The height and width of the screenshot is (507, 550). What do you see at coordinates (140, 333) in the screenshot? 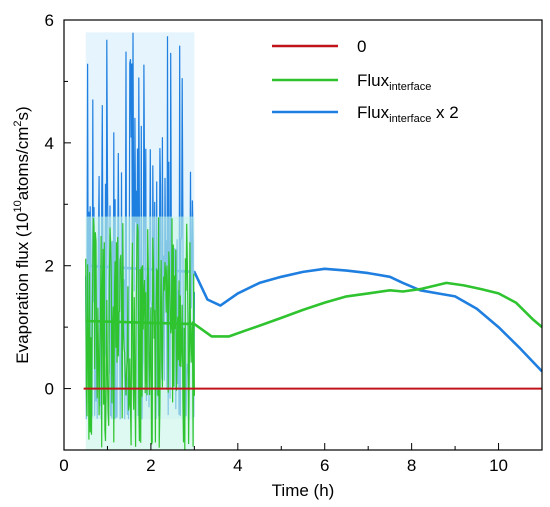
I see `series-1-noise-line` at bounding box center [140, 333].